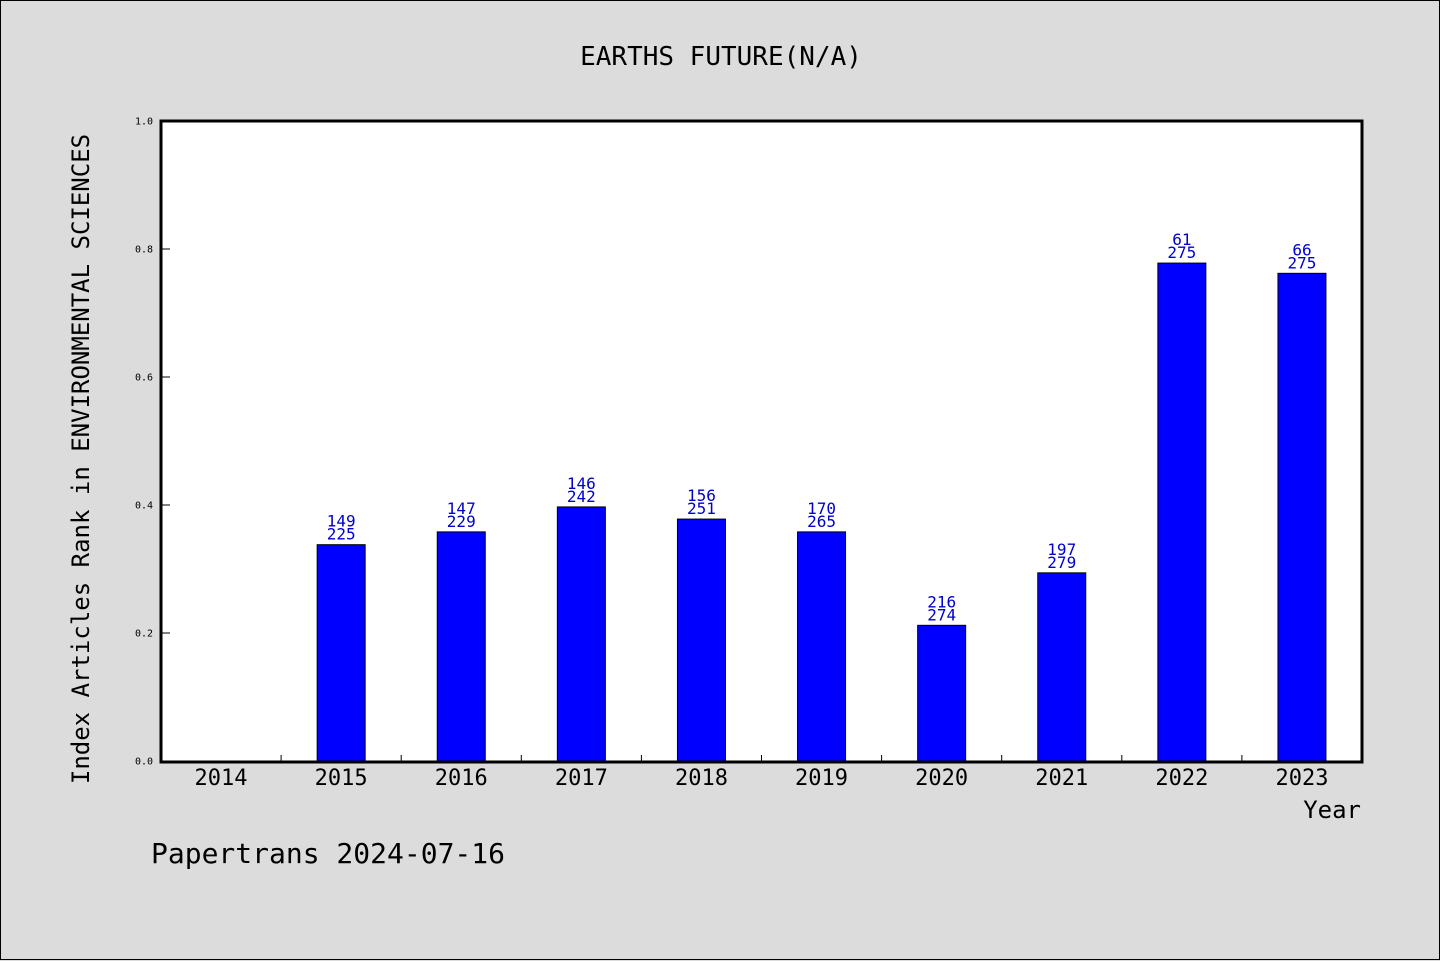 This screenshot has height=961, width=1440. I want to click on bar-label-rank: 147, so click(461, 508).